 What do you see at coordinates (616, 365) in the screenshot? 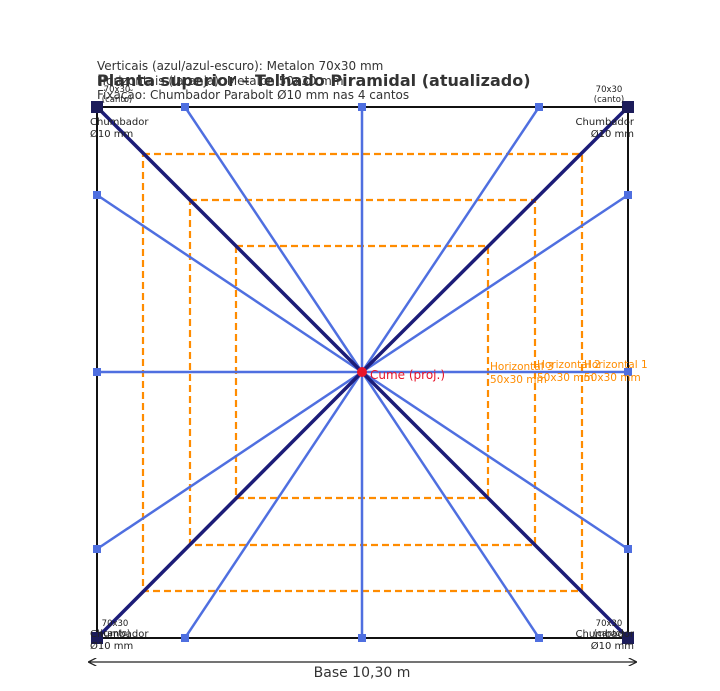
I see `horizontal-name: Horizontal 1` at bounding box center [616, 365].